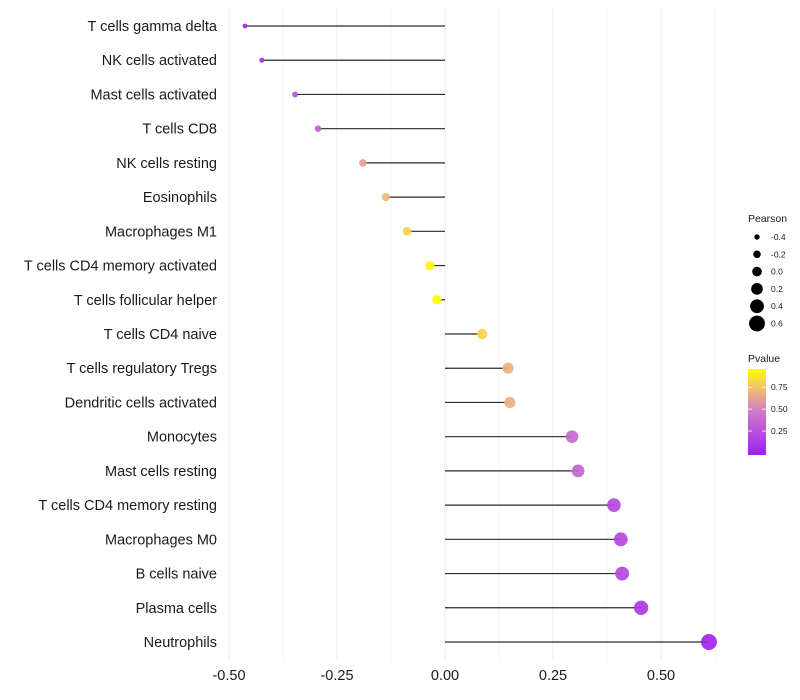 This screenshot has width=800, height=700. What do you see at coordinates (779, 409) in the screenshot?
I see `color-legend-label: 0.50` at bounding box center [779, 409].